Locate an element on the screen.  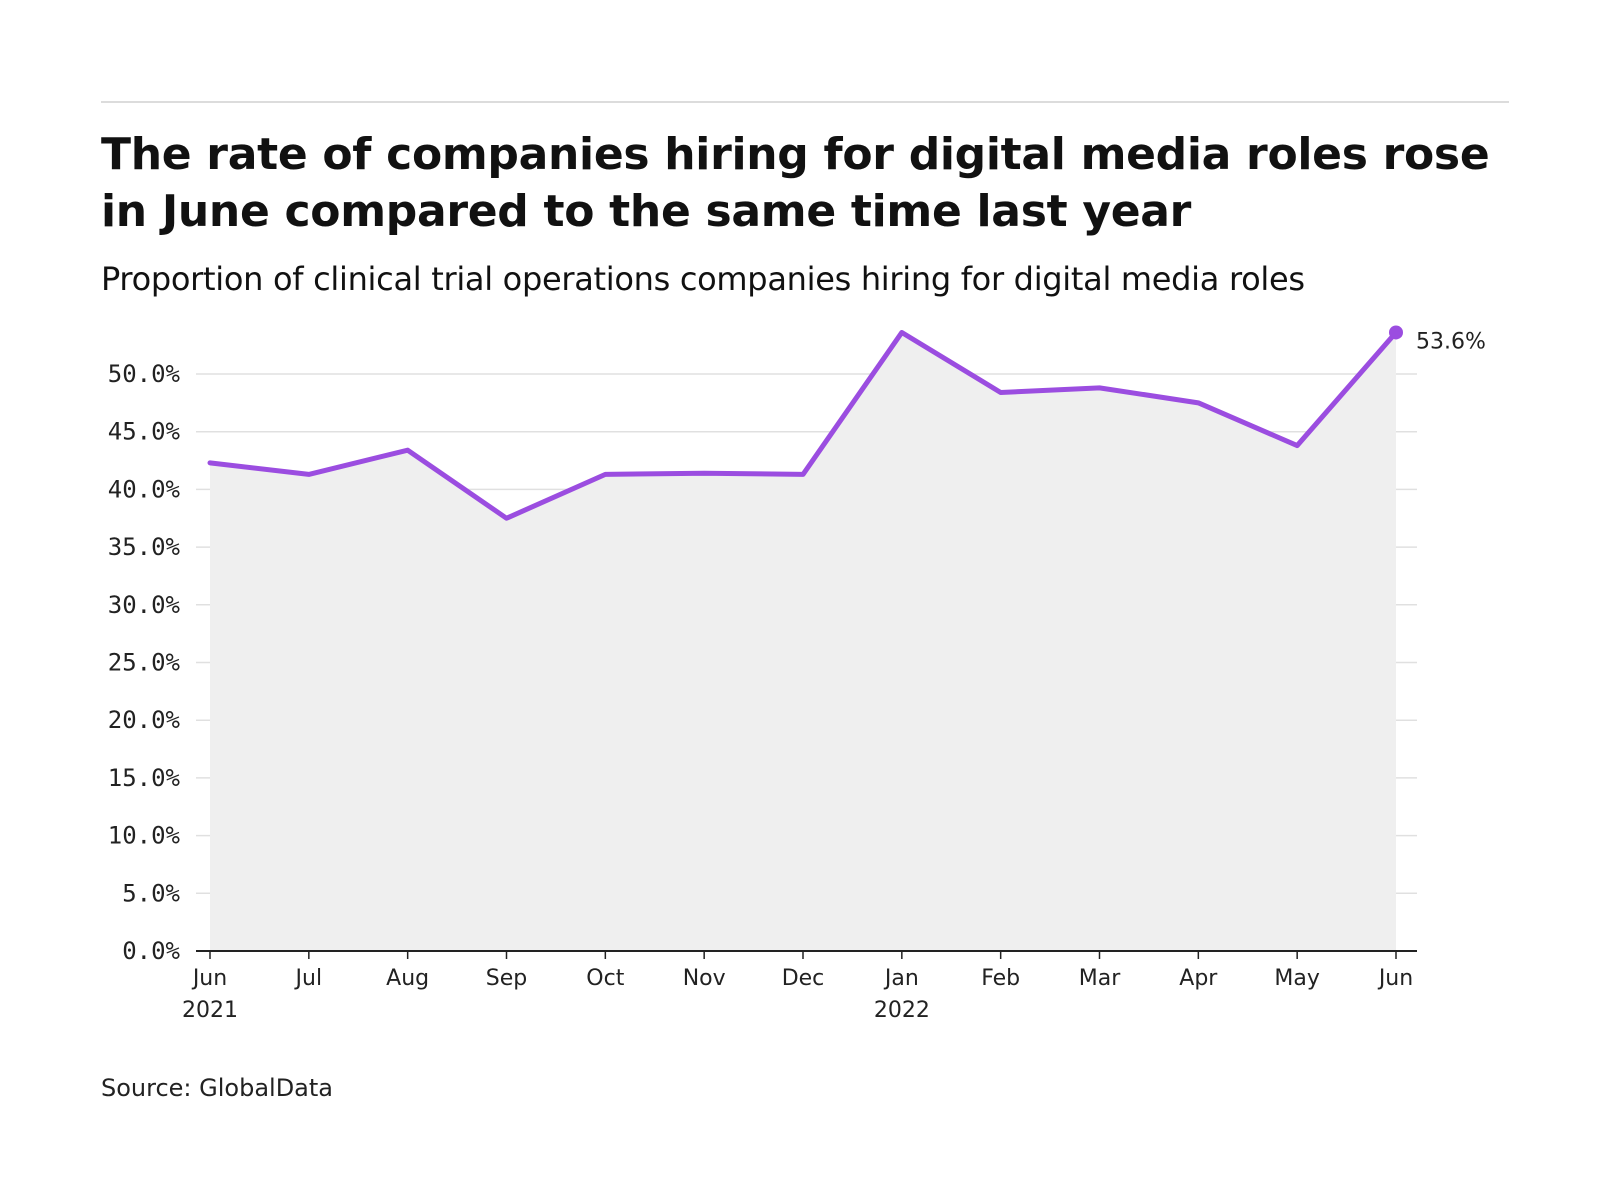
y-tick-label: 5.0% is located at coordinates (151, 893).